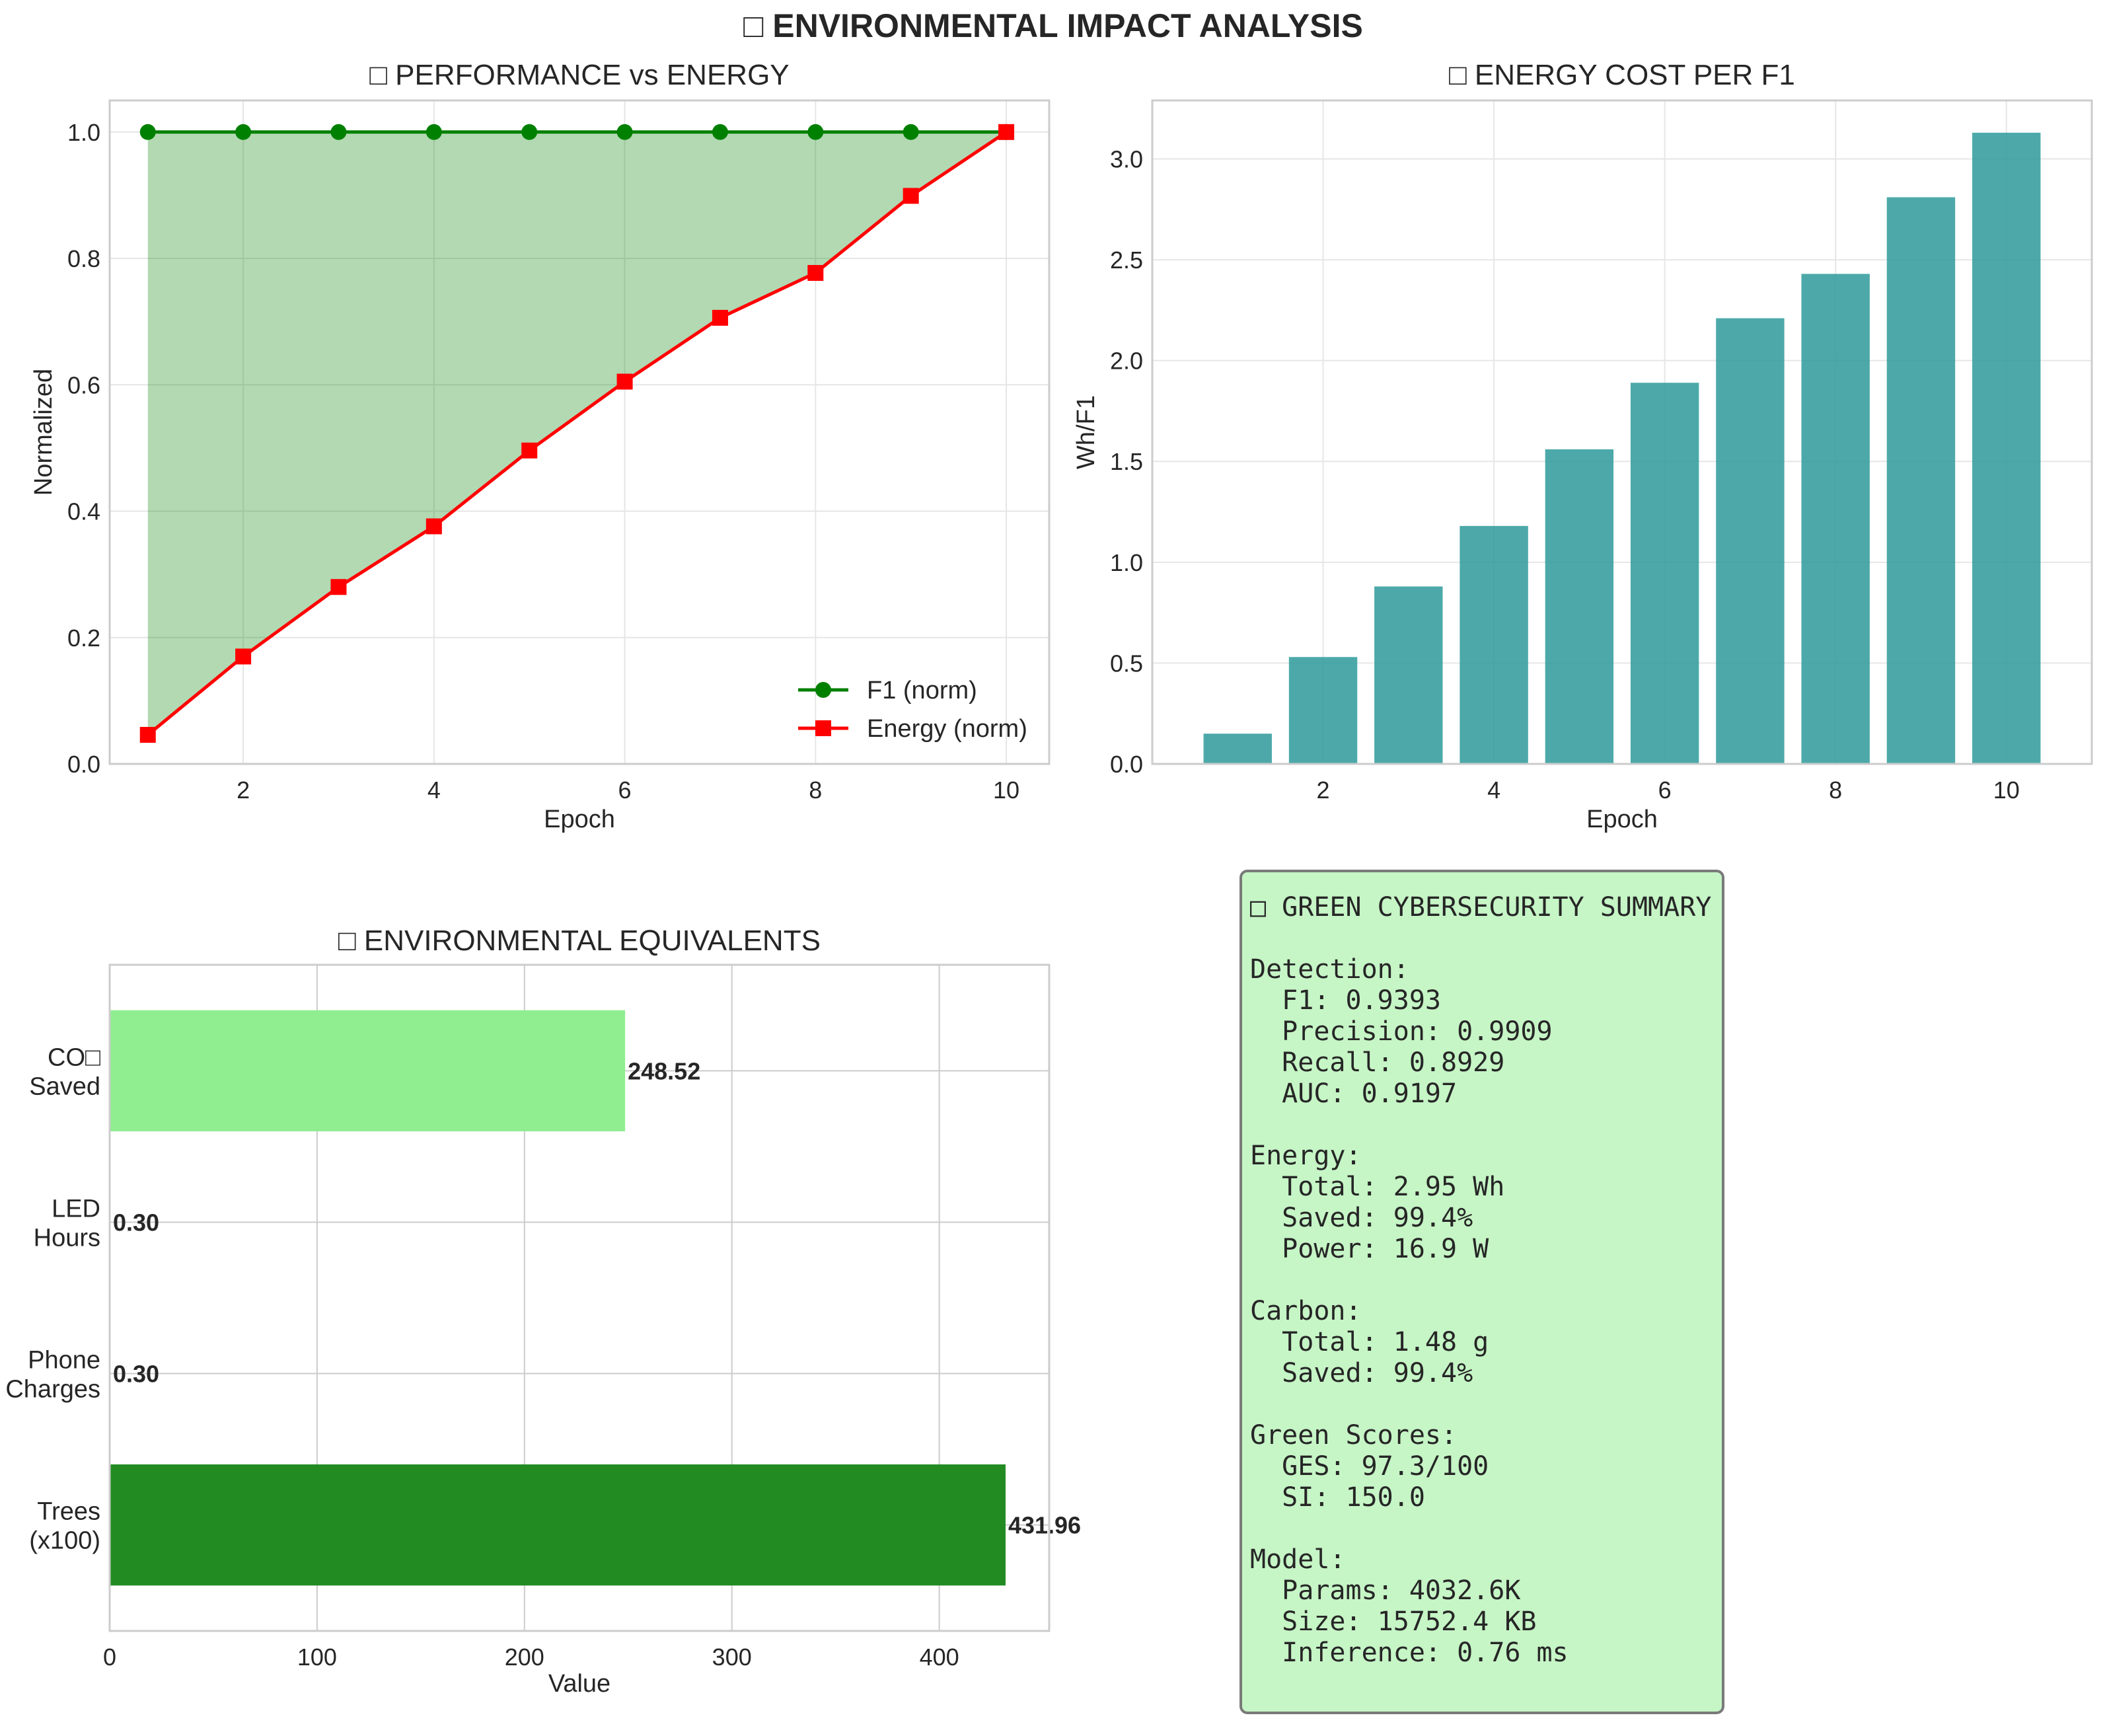 Image resolution: width=2107 pixels, height=1736 pixels. Describe the element at coordinates (1369, 1467) in the screenshot. I see `summary-line: GES: 97.3/100` at that location.